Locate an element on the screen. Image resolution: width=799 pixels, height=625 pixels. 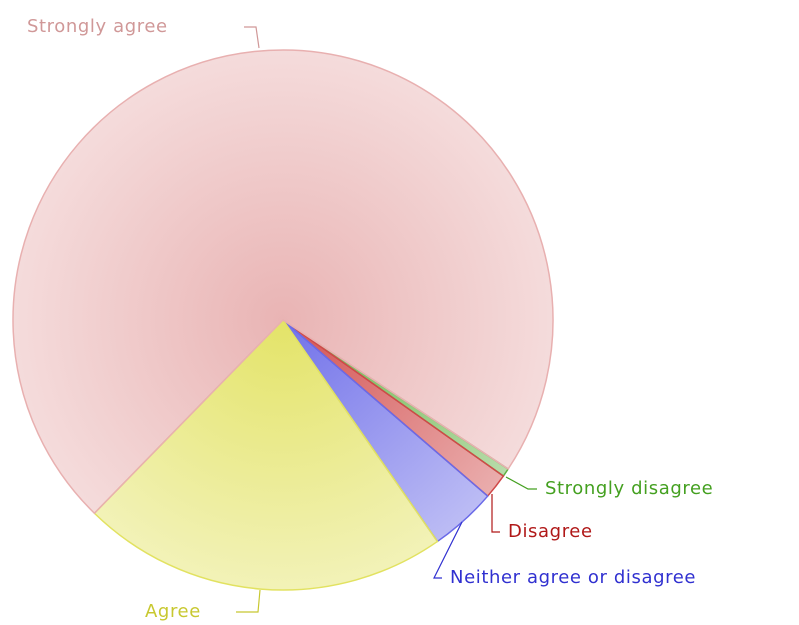
slice-label: Disagree is located at coordinates (550, 531).